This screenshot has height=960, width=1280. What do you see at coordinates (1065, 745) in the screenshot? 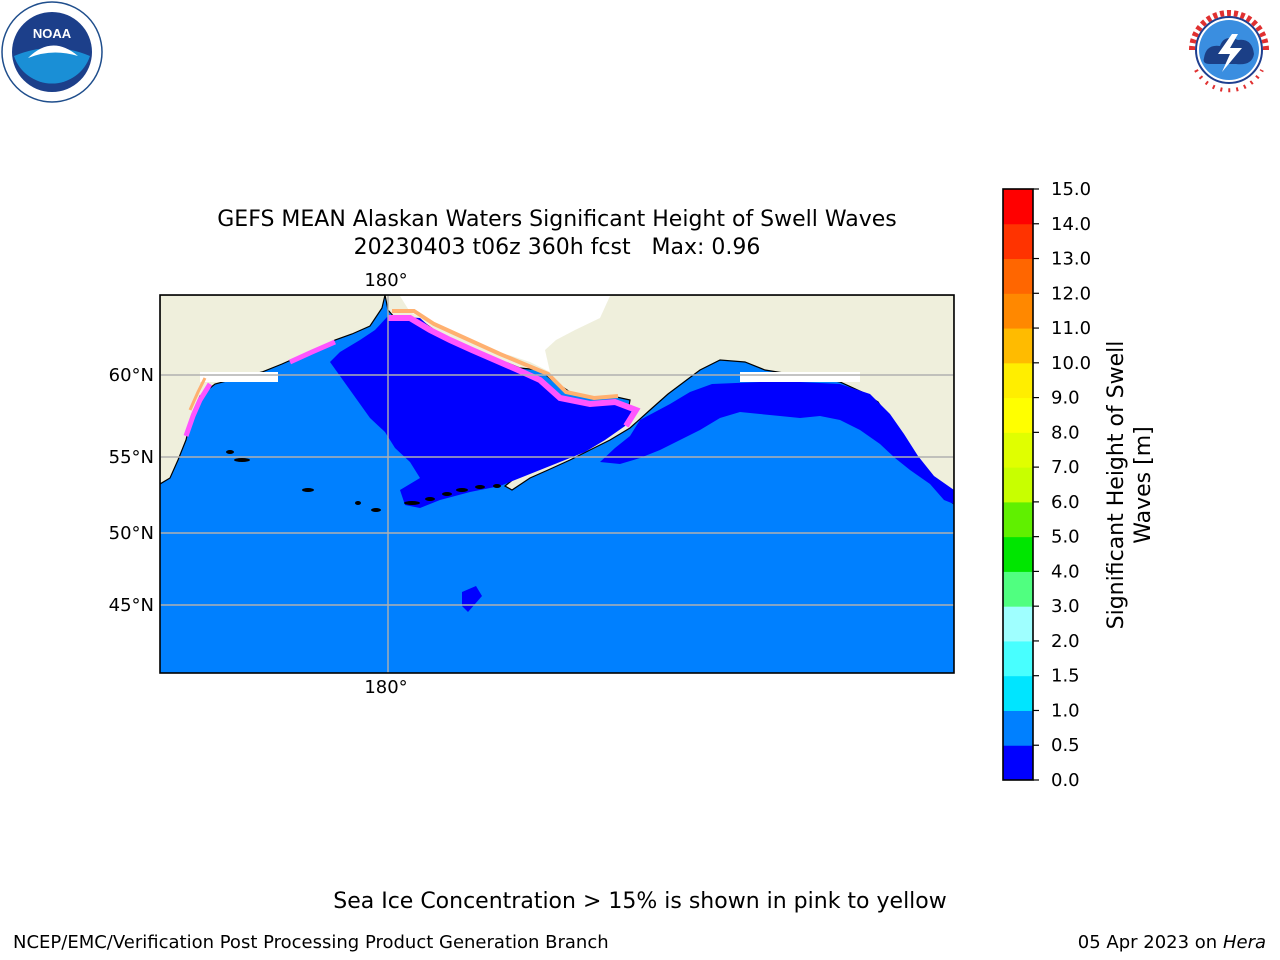
I see `colorbar-tick-label: 0.5` at bounding box center [1065, 745].